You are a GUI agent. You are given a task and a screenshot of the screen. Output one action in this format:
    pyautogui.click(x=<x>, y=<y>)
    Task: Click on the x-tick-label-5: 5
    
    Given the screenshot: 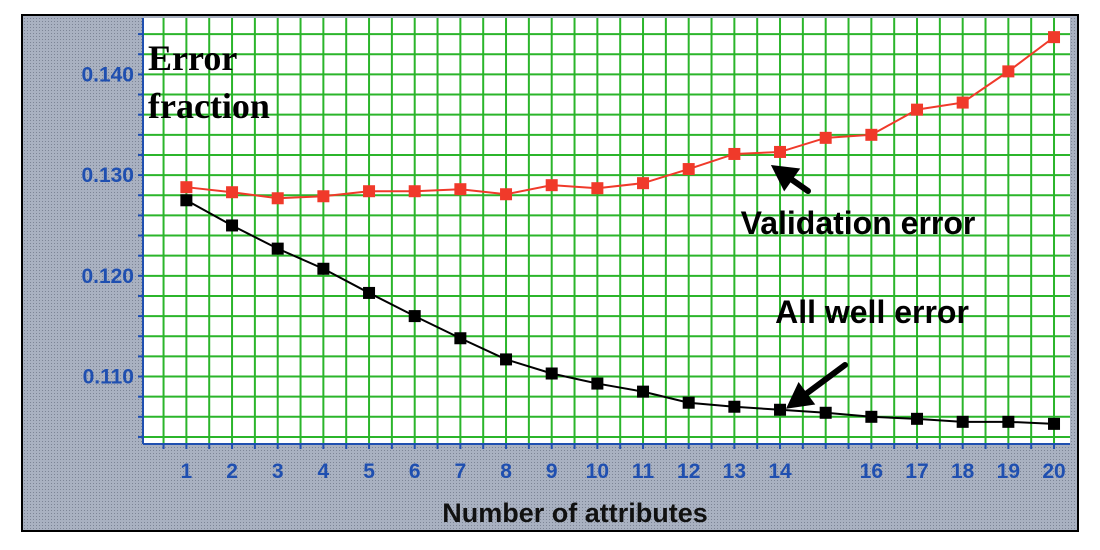 What is the action you would take?
    pyautogui.click(x=369, y=471)
    